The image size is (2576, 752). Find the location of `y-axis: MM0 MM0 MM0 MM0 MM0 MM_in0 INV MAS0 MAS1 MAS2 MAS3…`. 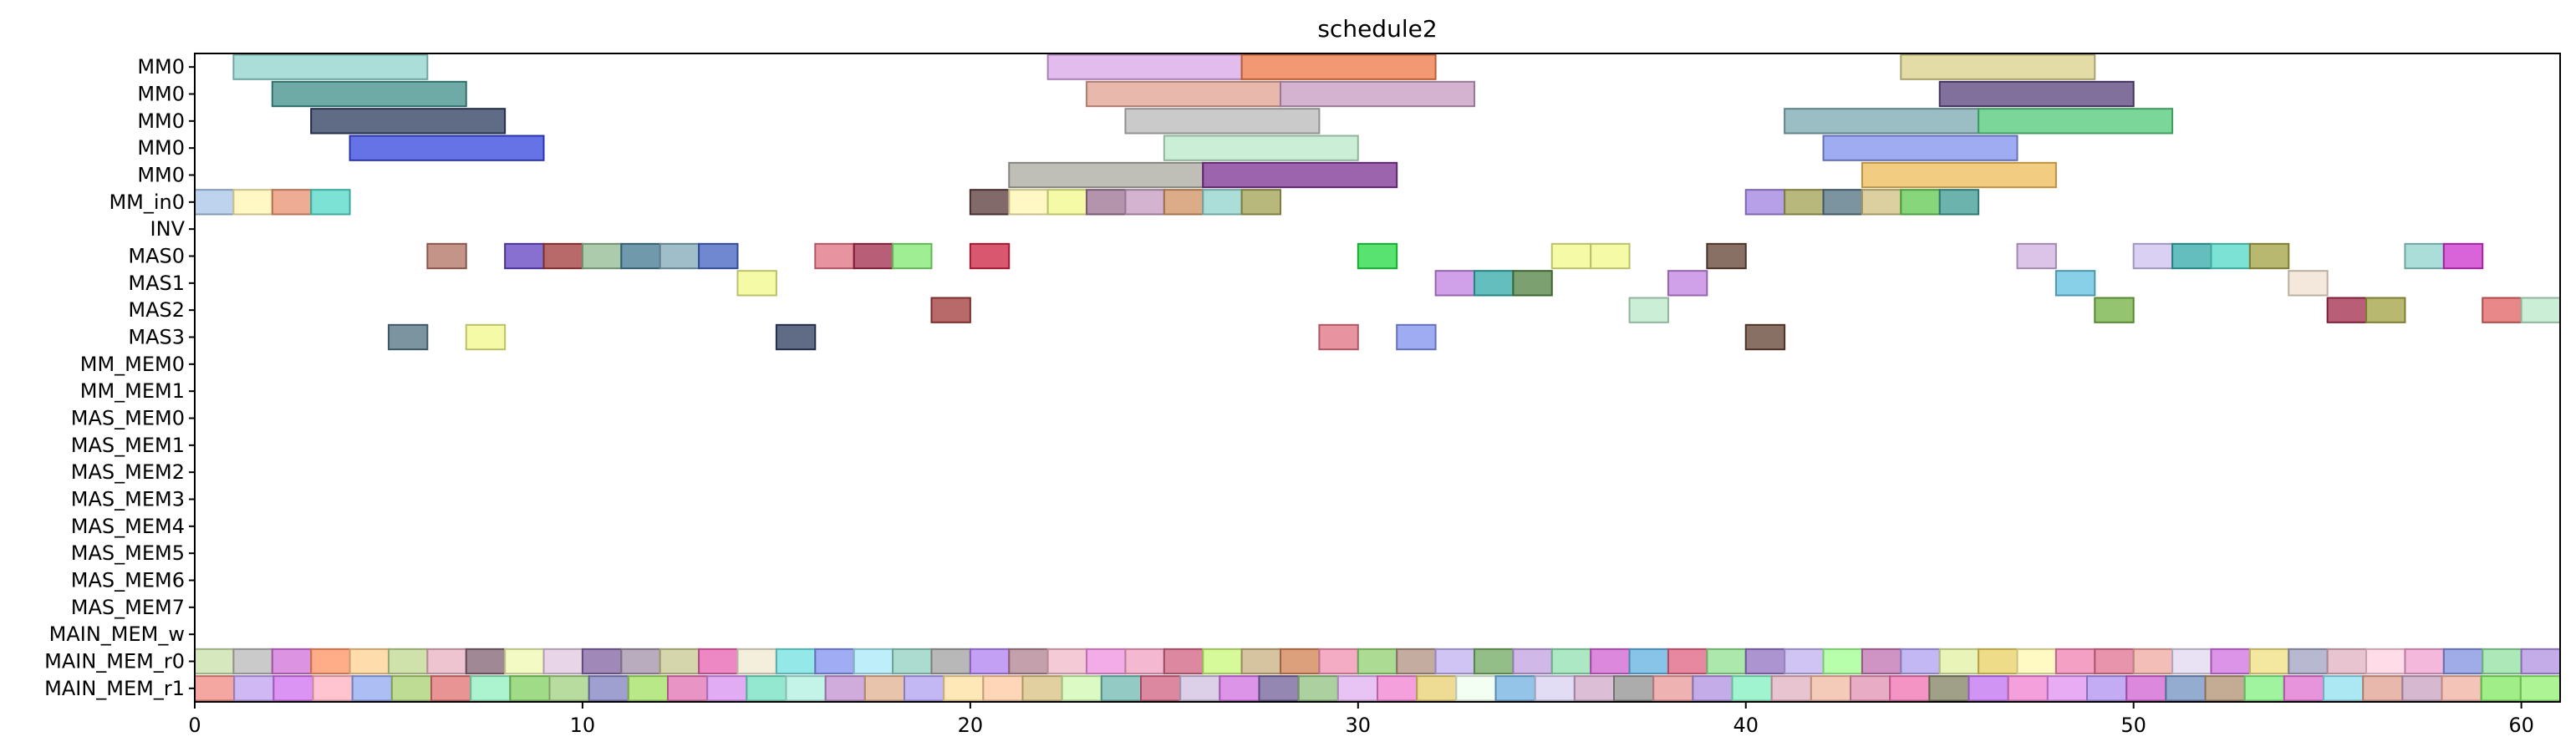

y-axis: MM0 MM0 MM0 MM0 MM0 MM_in0 INV MAS0 MAS1 MAS2 MAS3… is located at coordinates (119, 378).